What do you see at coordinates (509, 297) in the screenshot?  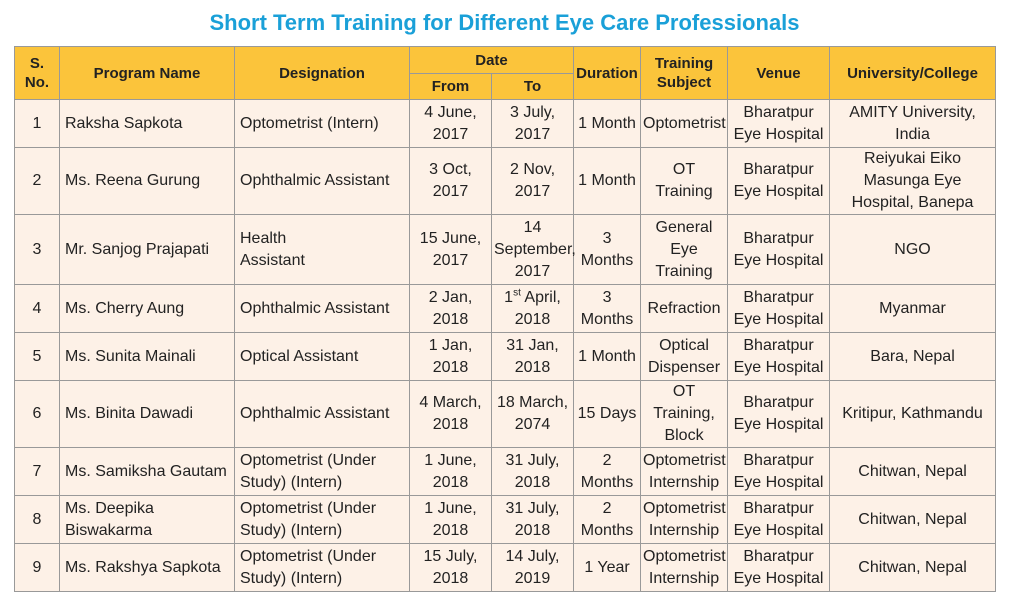 I see `to-day: 1` at bounding box center [509, 297].